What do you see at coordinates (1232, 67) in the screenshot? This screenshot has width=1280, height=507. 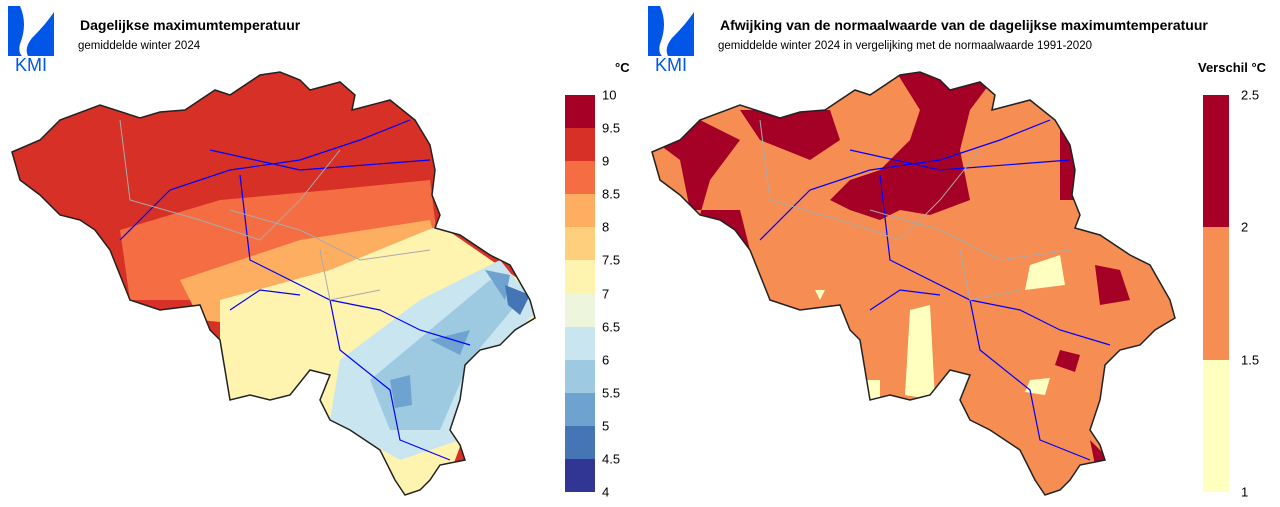 I see `legend-unit: Verschil °C` at bounding box center [1232, 67].